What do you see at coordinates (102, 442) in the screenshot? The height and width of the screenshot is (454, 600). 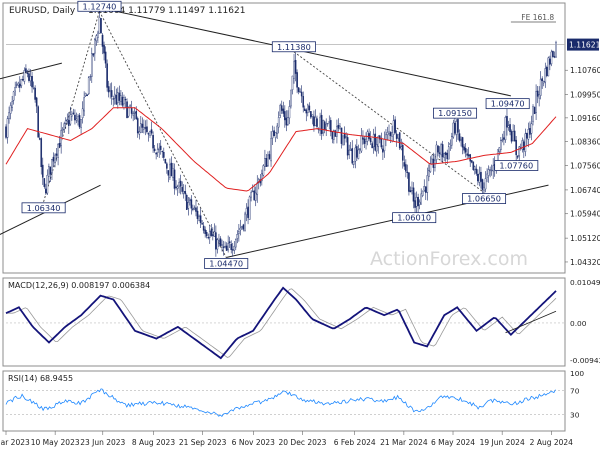 I see `x-tick-label: 23 Jun 2023` at bounding box center [102, 442].